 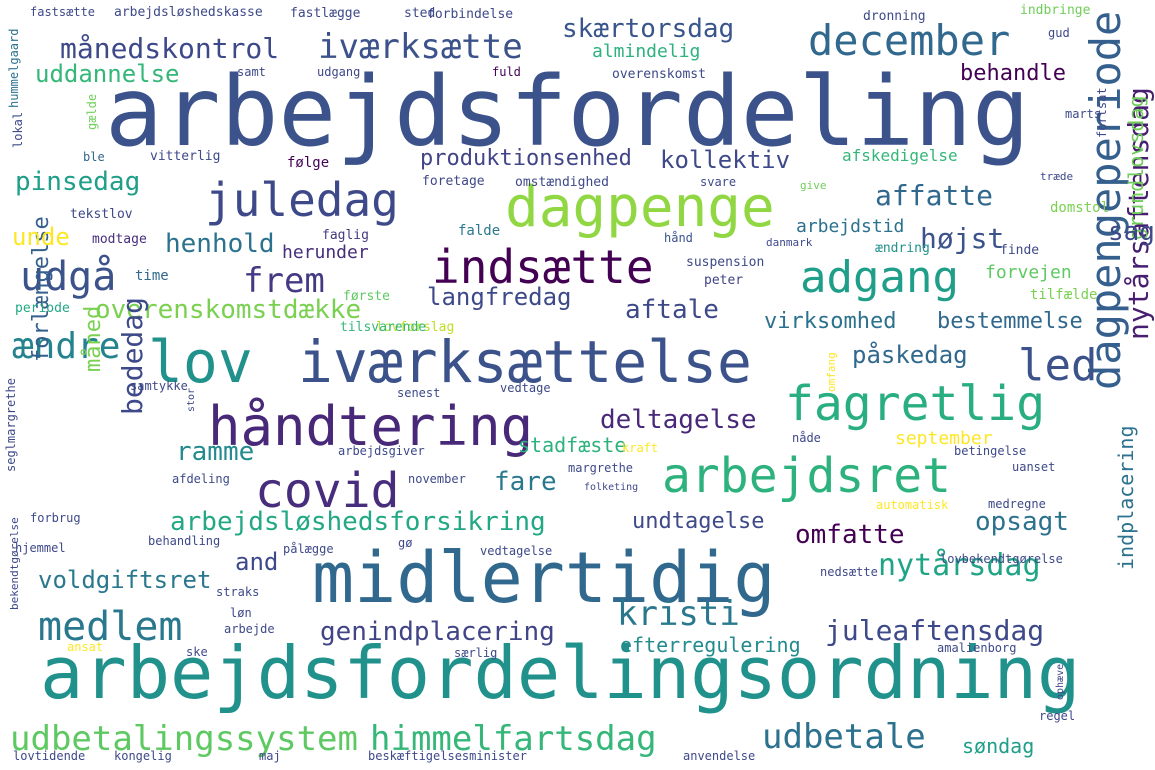 I want to click on word-anvendelse: anvendelse, so click(x=719, y=756).